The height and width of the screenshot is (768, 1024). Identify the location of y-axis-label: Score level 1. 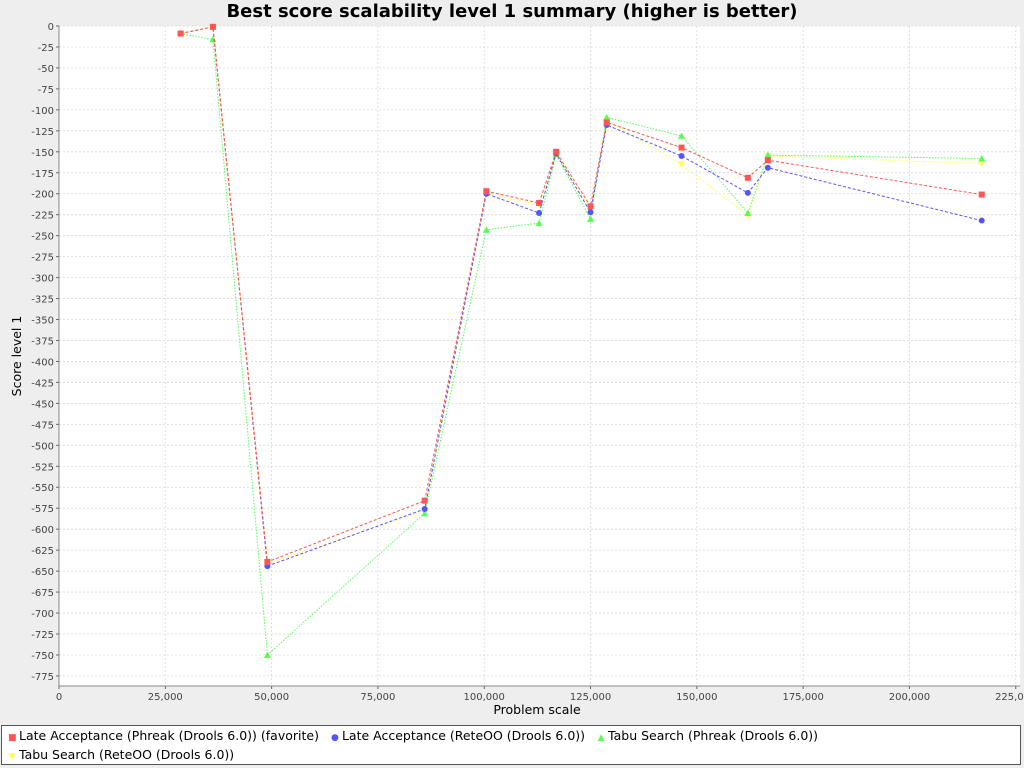
(16, 356).